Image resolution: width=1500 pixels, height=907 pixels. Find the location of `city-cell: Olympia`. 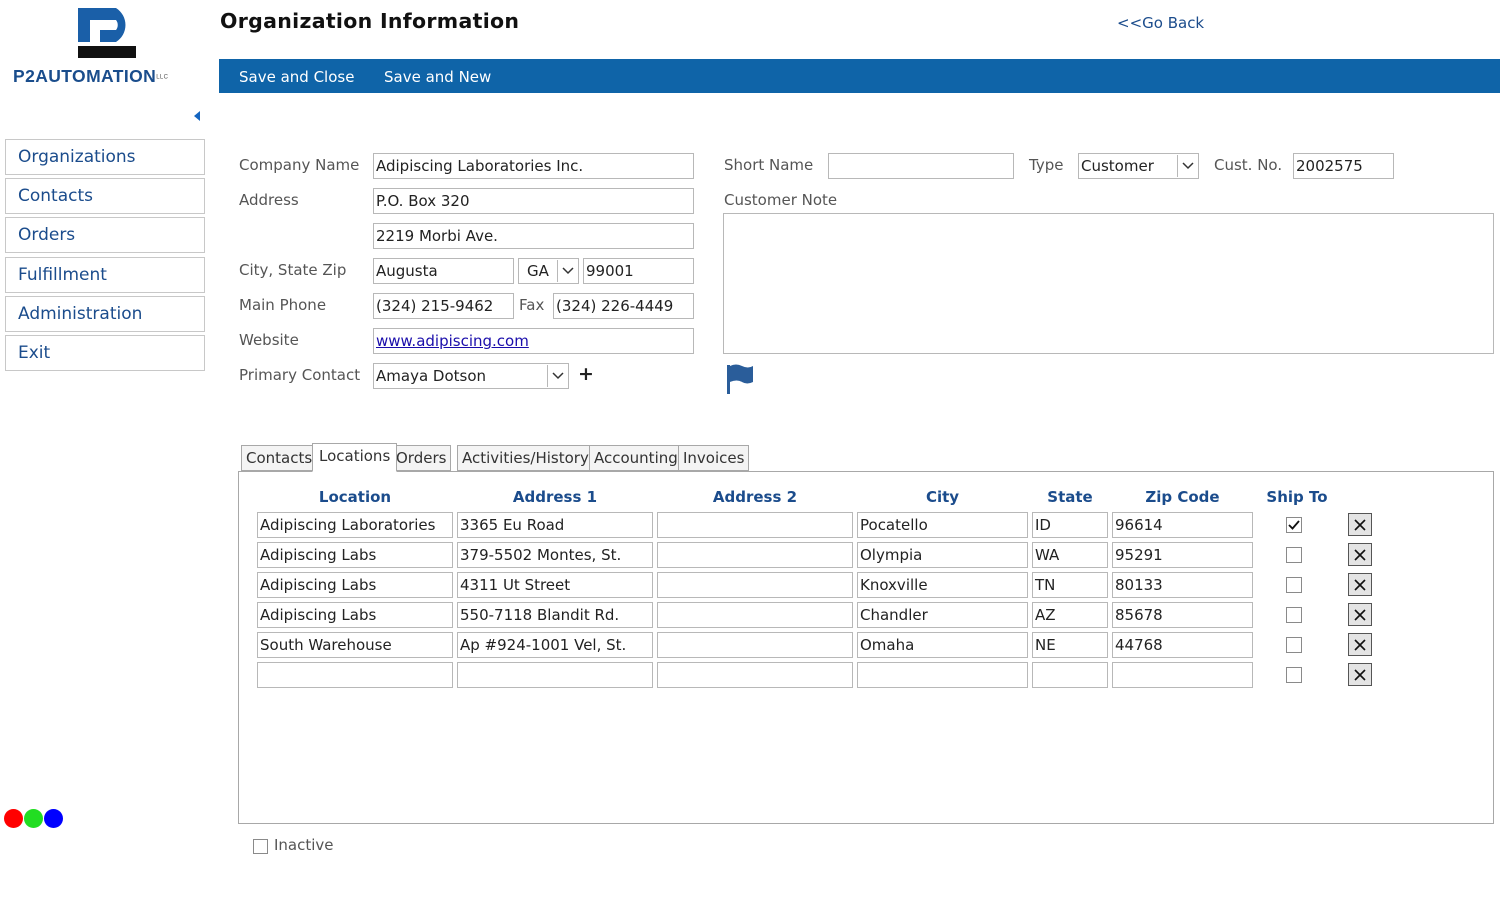

city-cell: Olympia is located at coordinates (942, 555).